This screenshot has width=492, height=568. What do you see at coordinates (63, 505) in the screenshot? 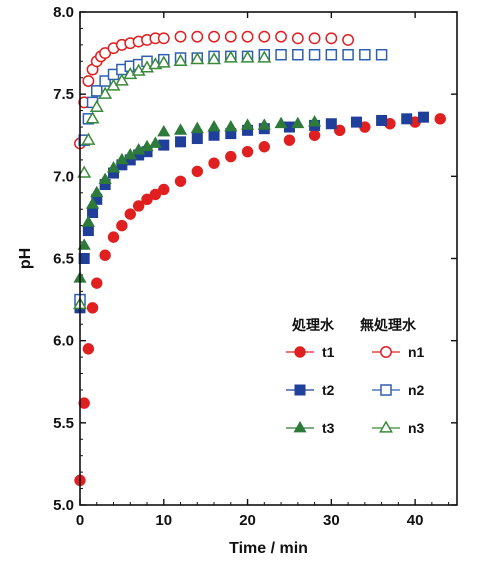
I see `y-tick-label: 5.0` at bounding box center [63, 505].